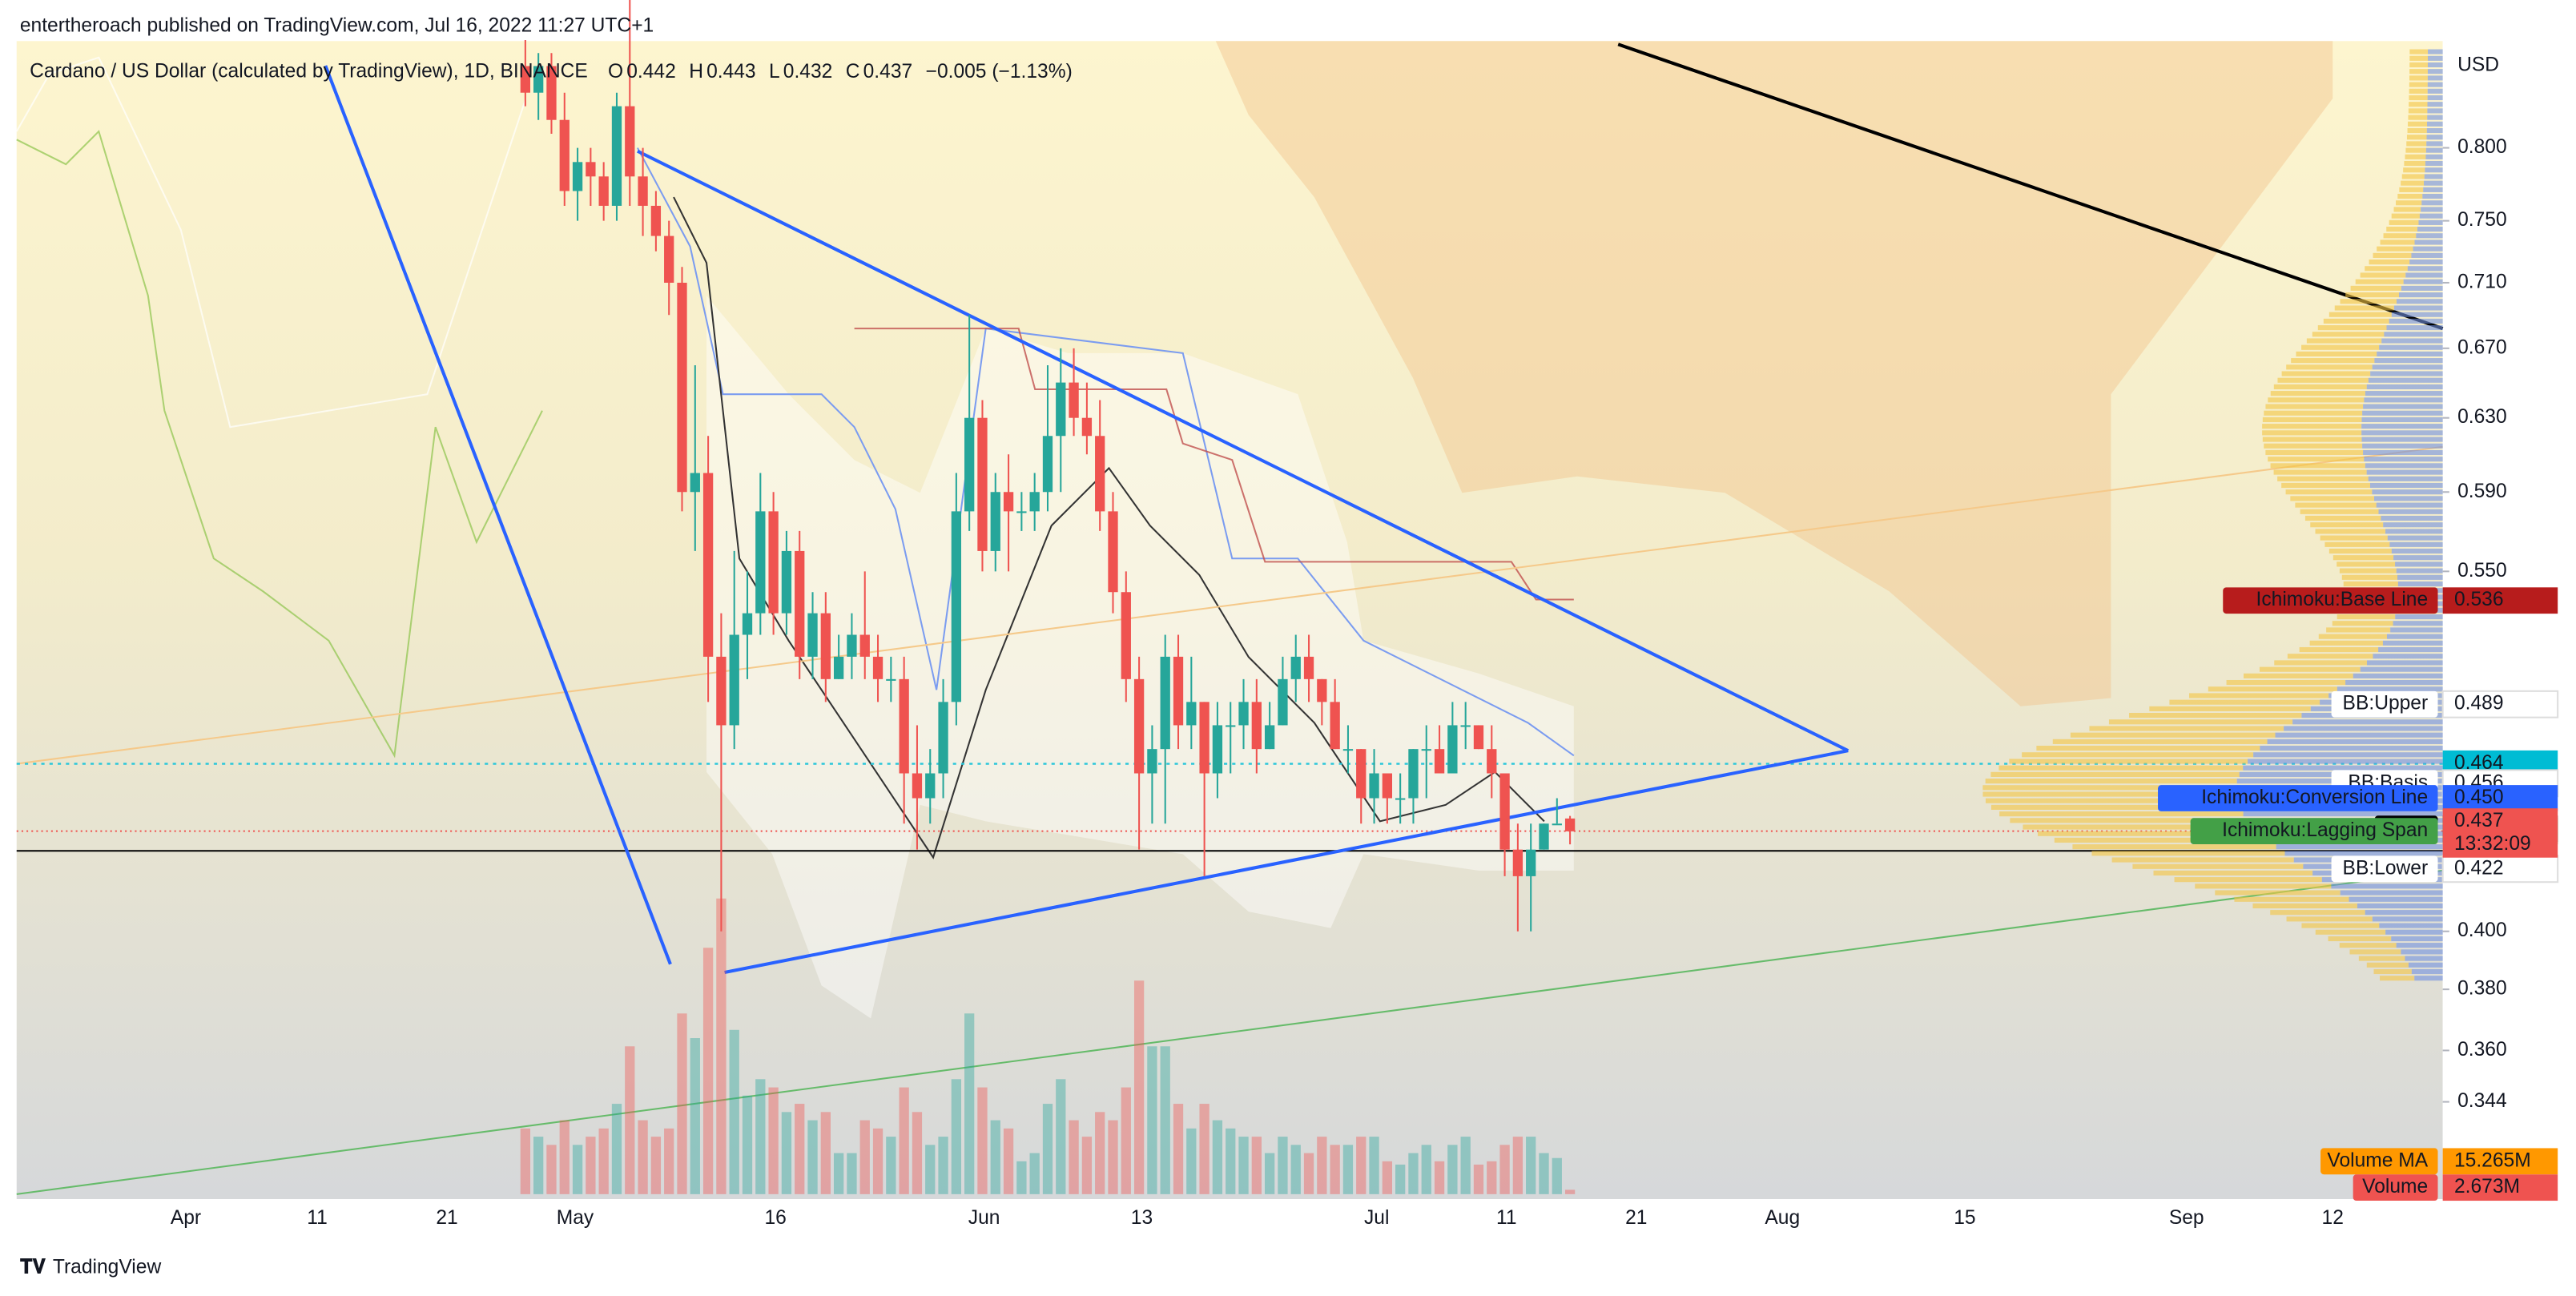  Describe the element at coordinates (1142, 1218) in the screenshot. I see `x-tick-label: 13` at that location.